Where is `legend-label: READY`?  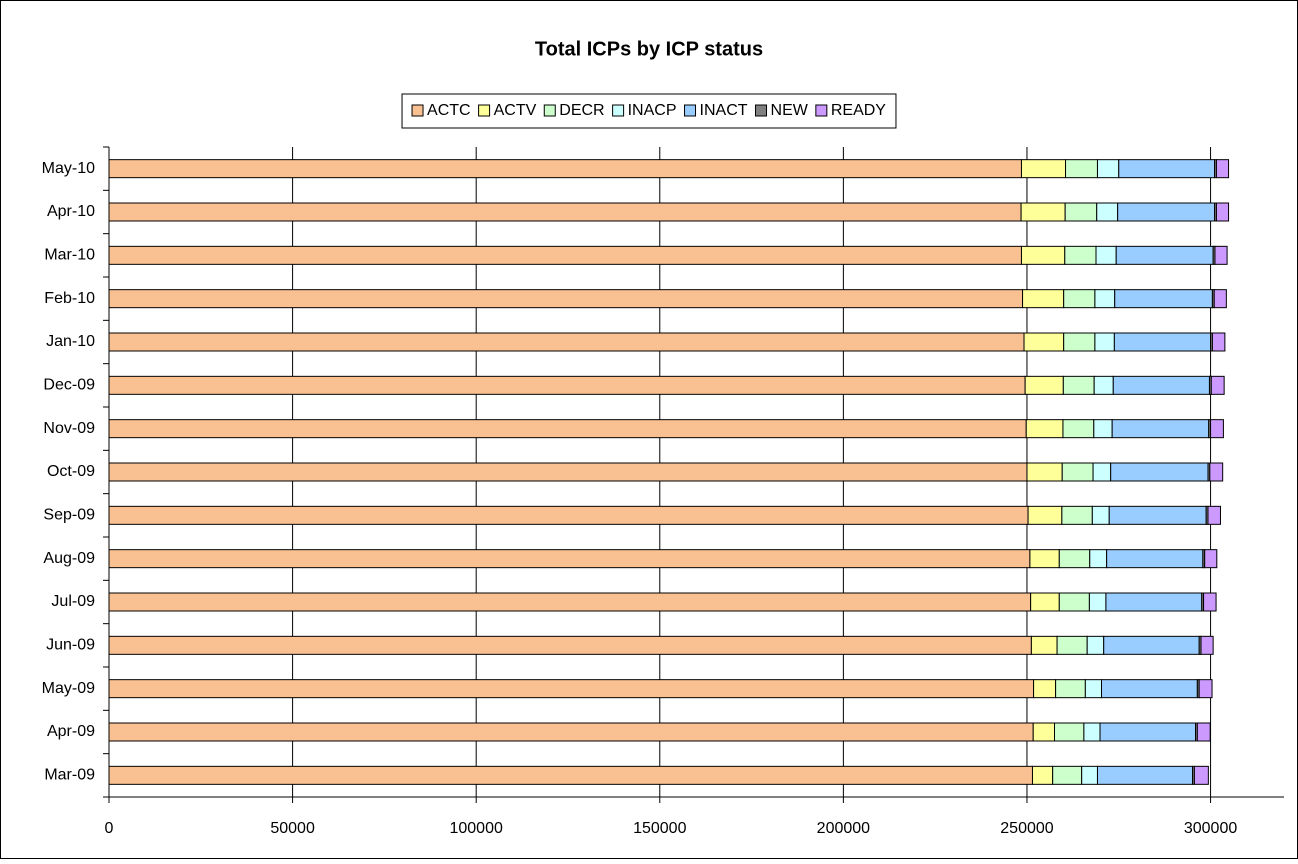 legend-label: READY is located at coordinates (858, 110).